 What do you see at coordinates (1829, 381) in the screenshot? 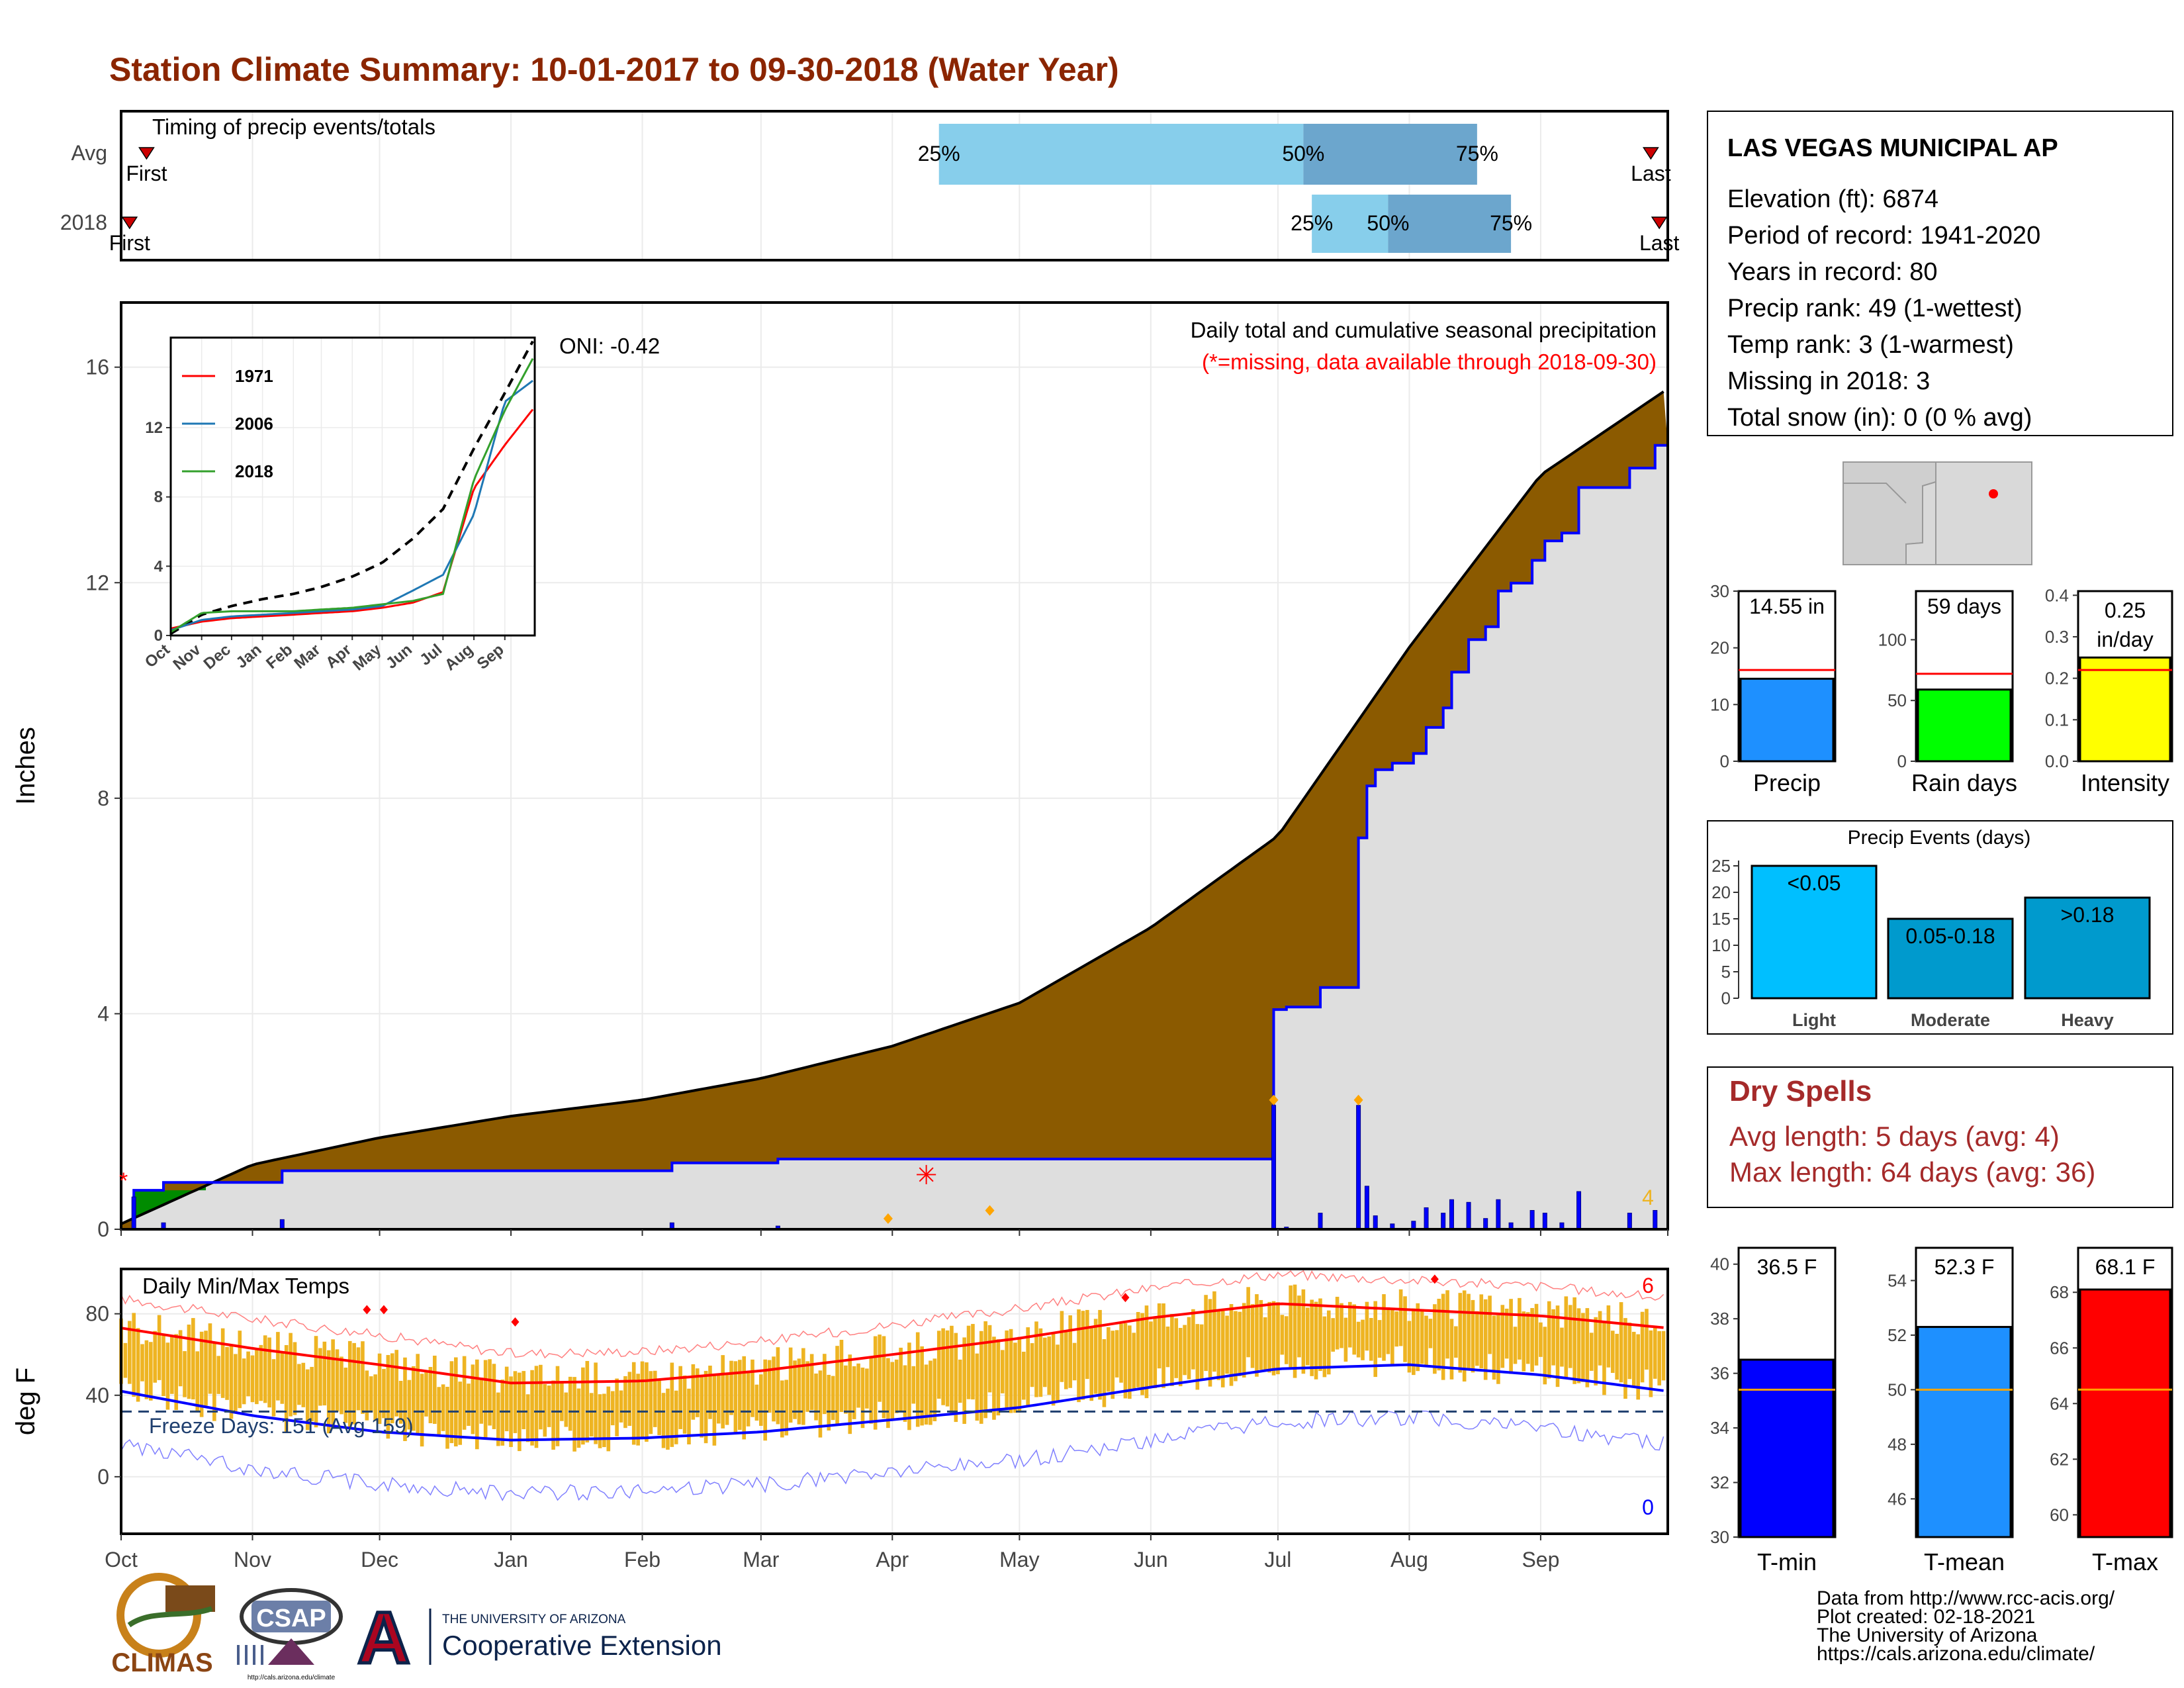
I see `station-missing: Missing in 2018: 3` at bounding box center [1829, 381].